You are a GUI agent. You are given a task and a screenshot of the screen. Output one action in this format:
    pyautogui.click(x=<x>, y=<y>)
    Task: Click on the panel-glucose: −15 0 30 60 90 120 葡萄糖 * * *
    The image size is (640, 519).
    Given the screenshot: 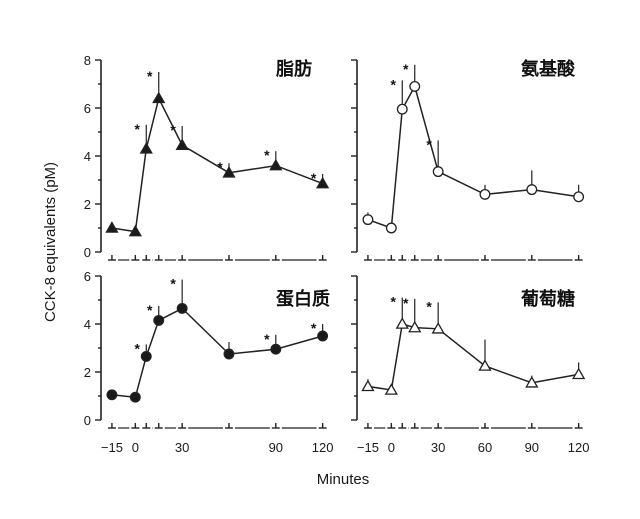 What is the action you would take?
    pyautogui.click(x=470, y=365)
    